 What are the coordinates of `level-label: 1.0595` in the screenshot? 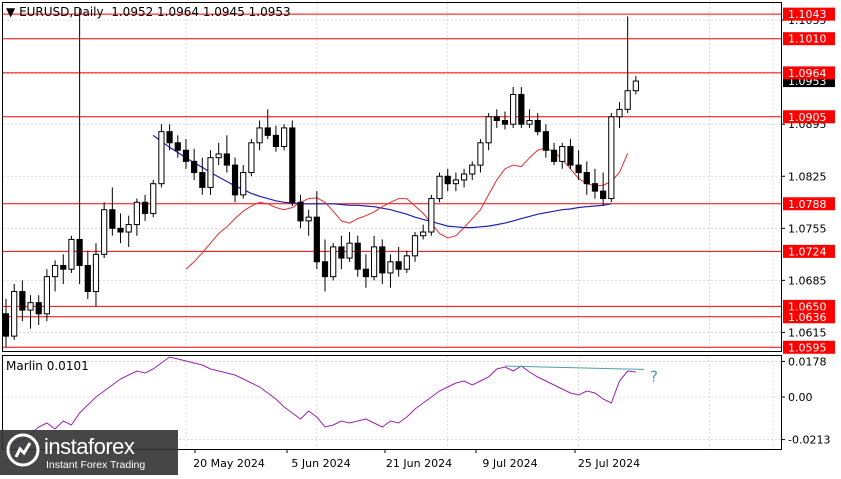 It's located at (807, 347).